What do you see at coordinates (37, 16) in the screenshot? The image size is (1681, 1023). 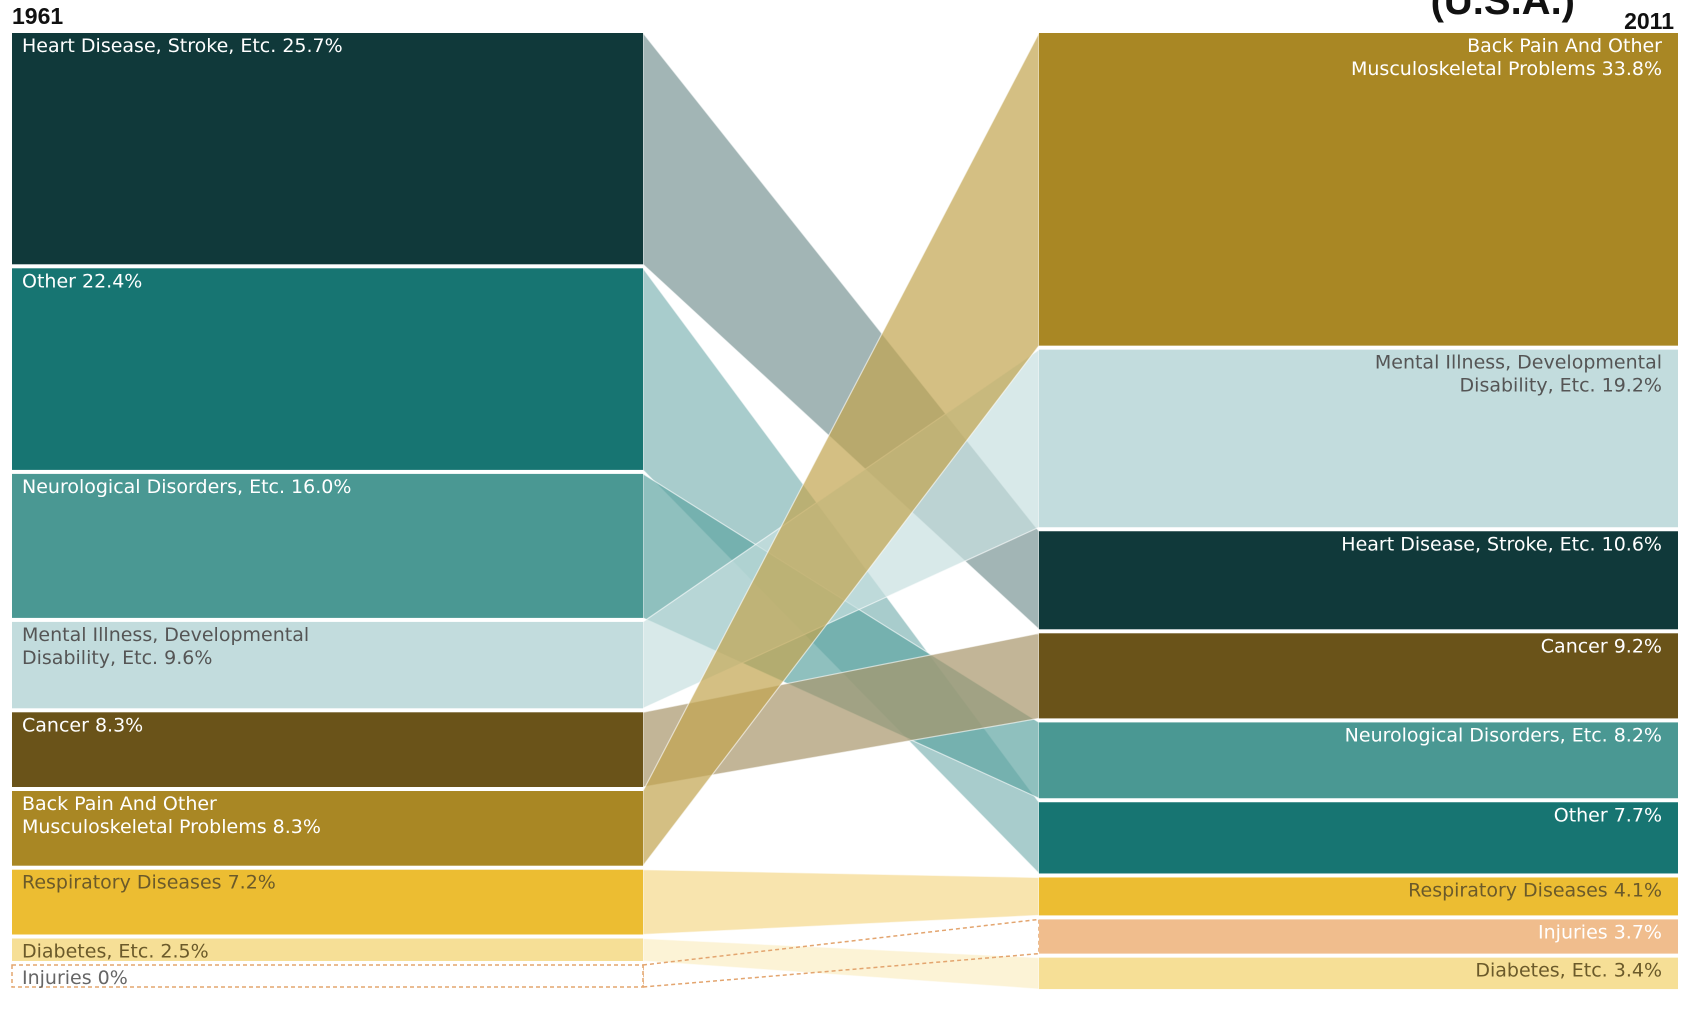 I see `year-1961-label: 1961` at bounding box center [37, 16].